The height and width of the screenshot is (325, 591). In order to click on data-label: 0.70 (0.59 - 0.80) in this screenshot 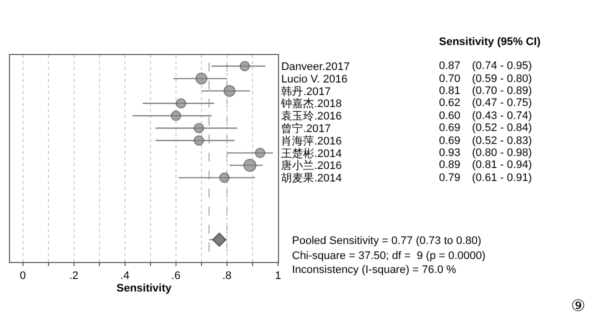, I will do `click(485, 79)`.